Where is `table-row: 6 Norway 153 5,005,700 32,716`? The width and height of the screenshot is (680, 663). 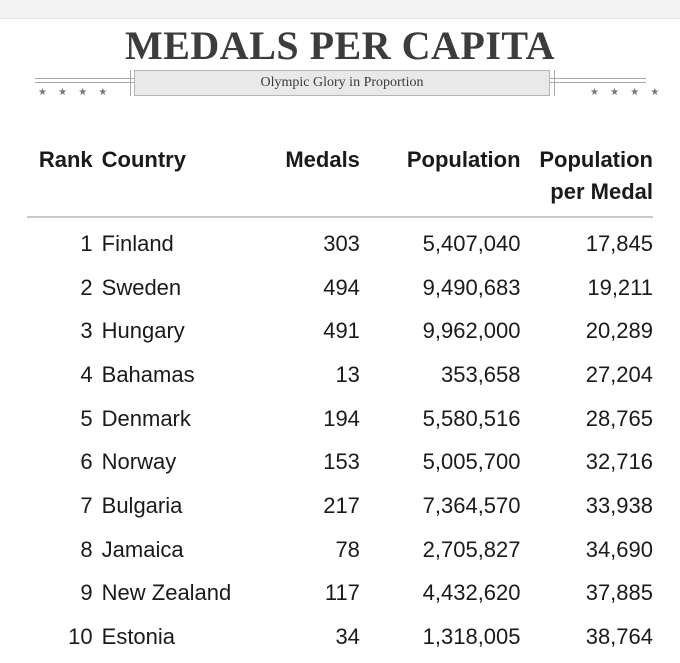
table-row: 6 Norway 153 5,005,700 32,716 is located at coordinates (340, 462).